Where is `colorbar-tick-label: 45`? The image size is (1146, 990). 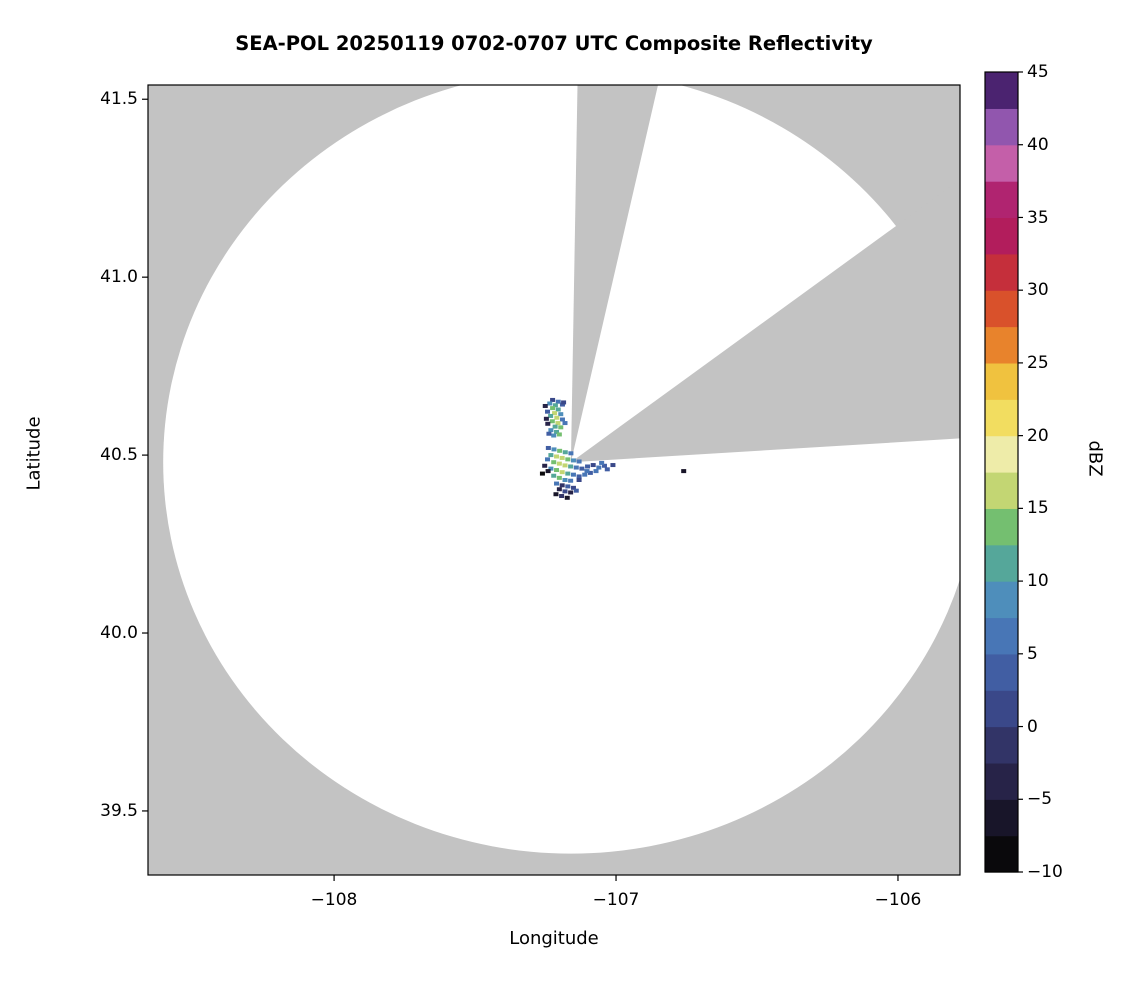 colorbar-tick-label: 45 is located at coordinates (1038, 72).